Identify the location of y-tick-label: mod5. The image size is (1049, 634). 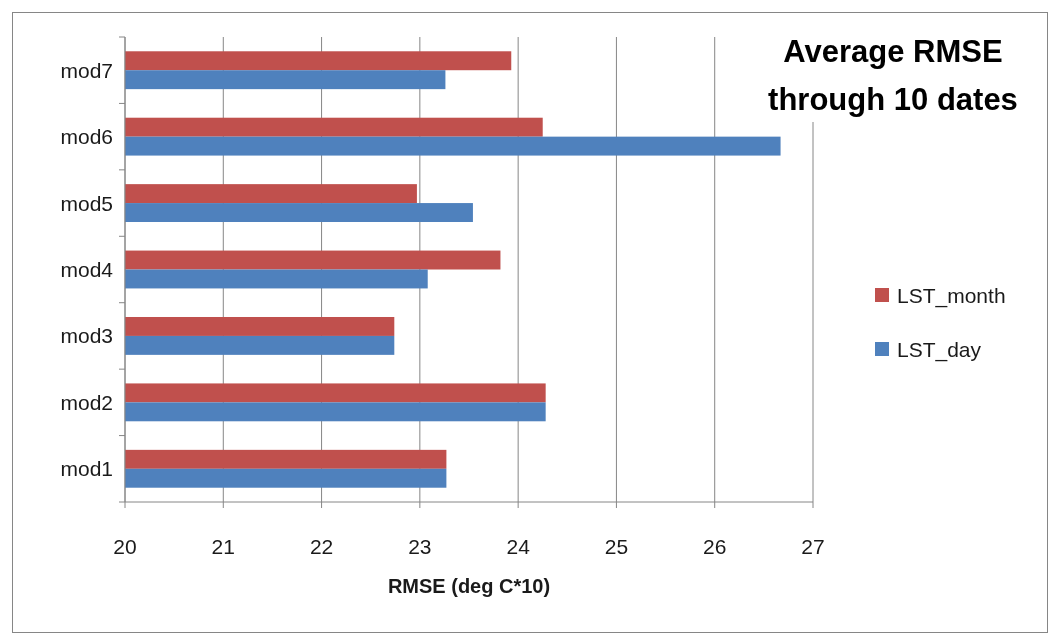
(86, 203).